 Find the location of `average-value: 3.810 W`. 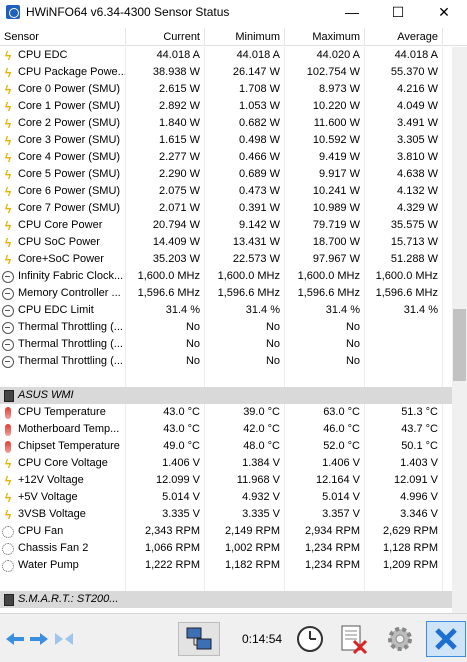

average-value: 3.810 W is located at coordinates (404, 157).